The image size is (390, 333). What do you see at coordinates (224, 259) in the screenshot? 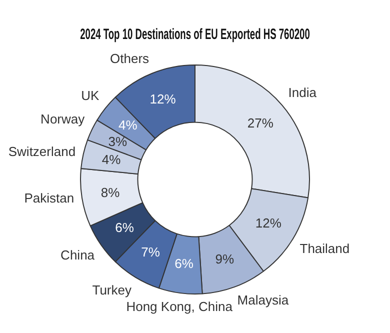
I see `data-label: 9%` at bounding box center [224, 259].